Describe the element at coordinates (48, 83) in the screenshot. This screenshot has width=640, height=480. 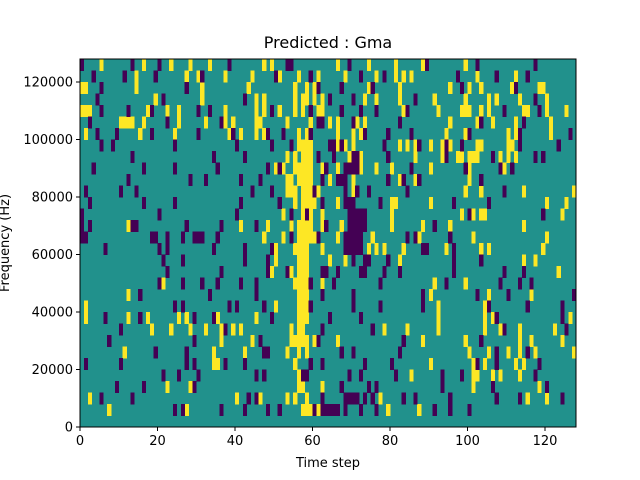
I see `y-tick-label: 120000` at that location.